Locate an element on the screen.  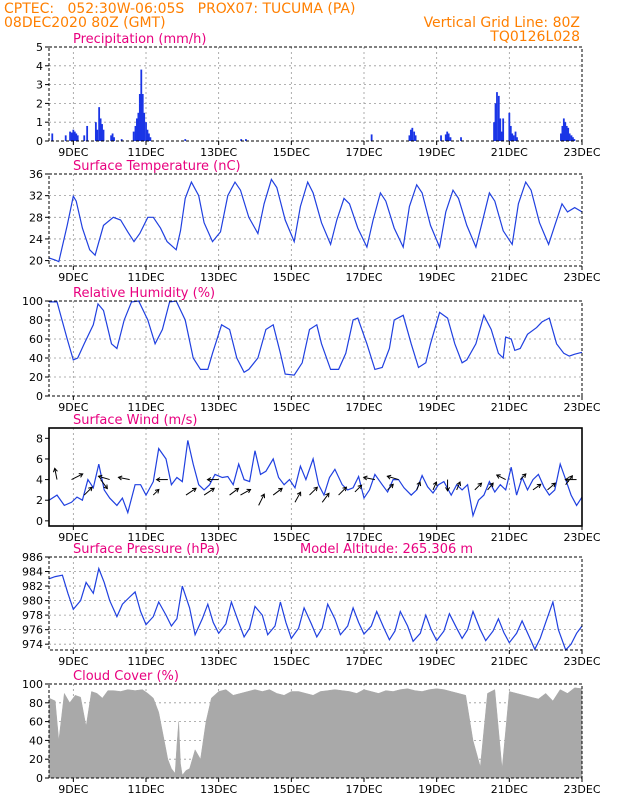
pres-xtick-label: 11DEC is located at coordinates (145, 661).